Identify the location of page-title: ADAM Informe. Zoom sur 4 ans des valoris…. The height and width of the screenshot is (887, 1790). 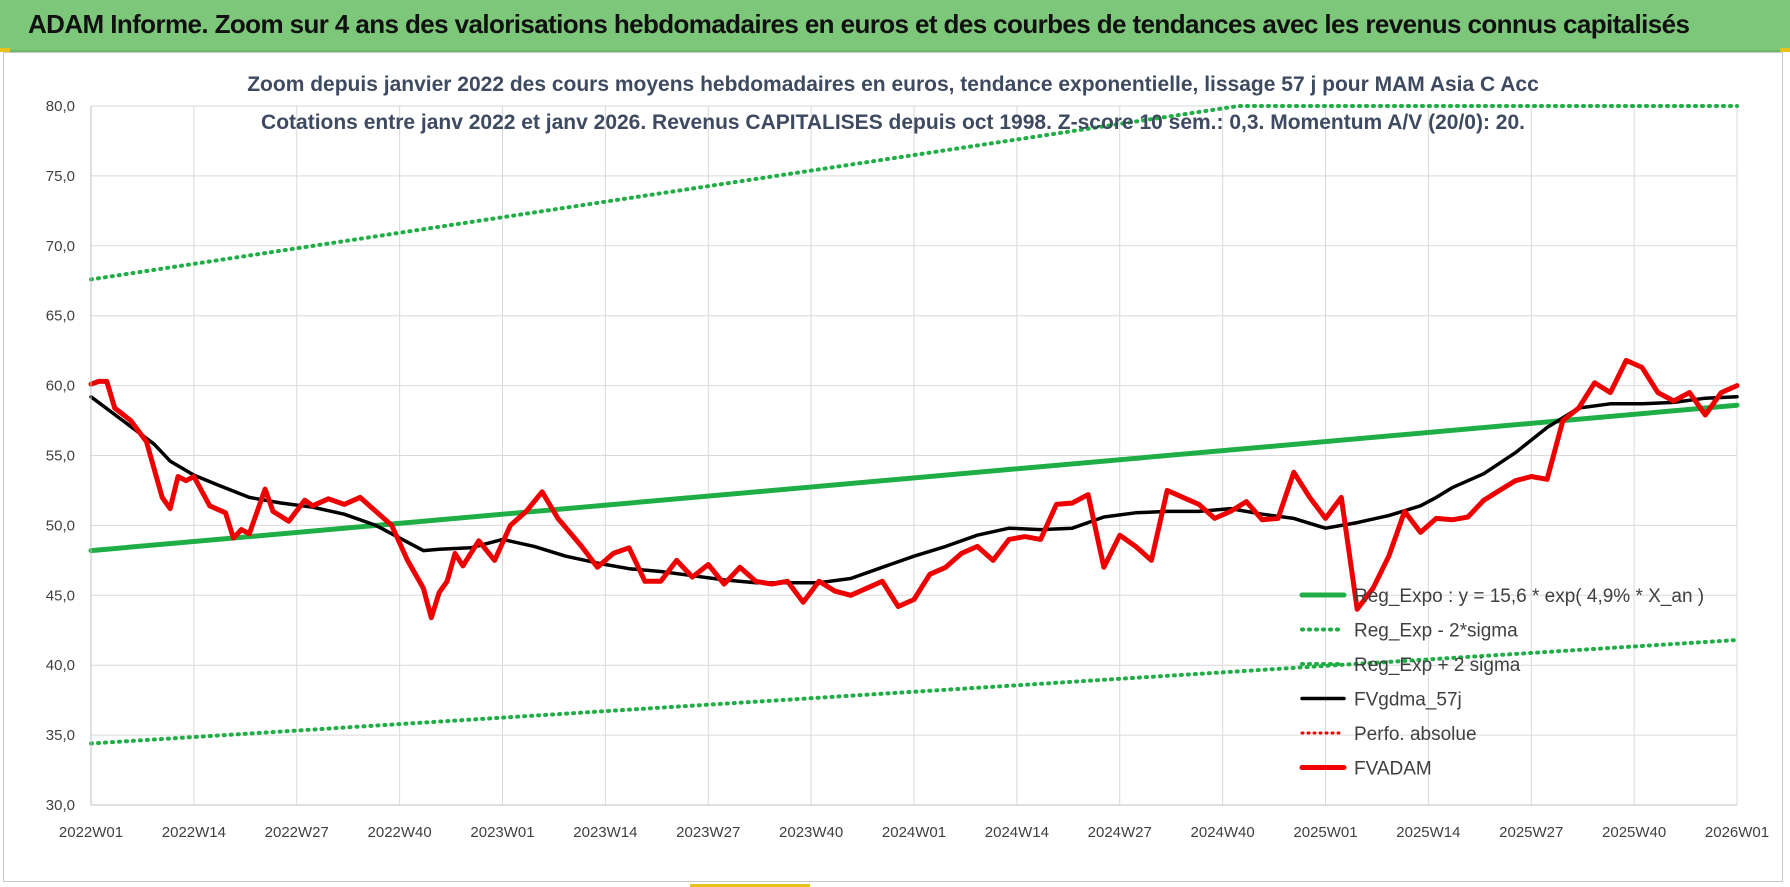
(859, 24).